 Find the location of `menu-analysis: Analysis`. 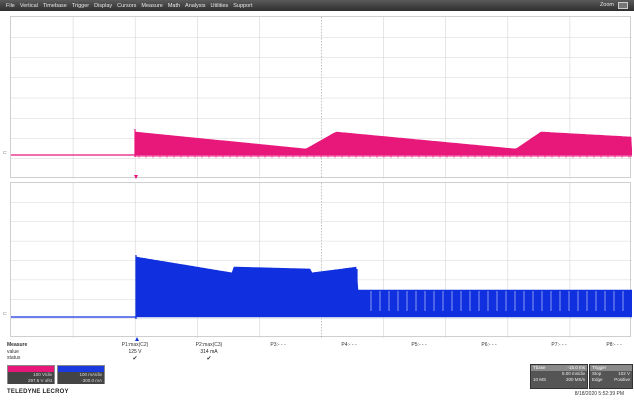

menu-analysis: Analysis is located at coordinates (195, 6).